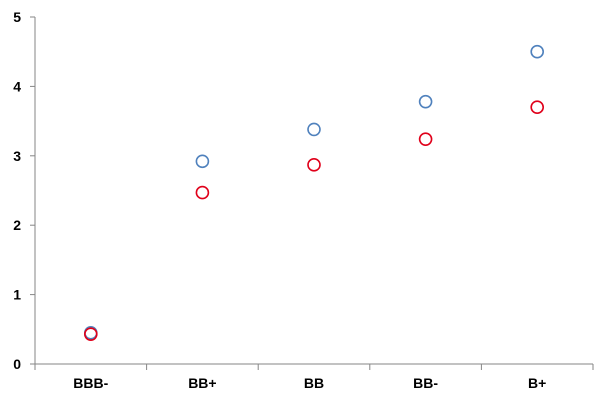 This screenshot has height=396, width=595. Describe the element at coordinates (202, 383) in the screenshot. I see `x-tick-label: BB+` at that location.